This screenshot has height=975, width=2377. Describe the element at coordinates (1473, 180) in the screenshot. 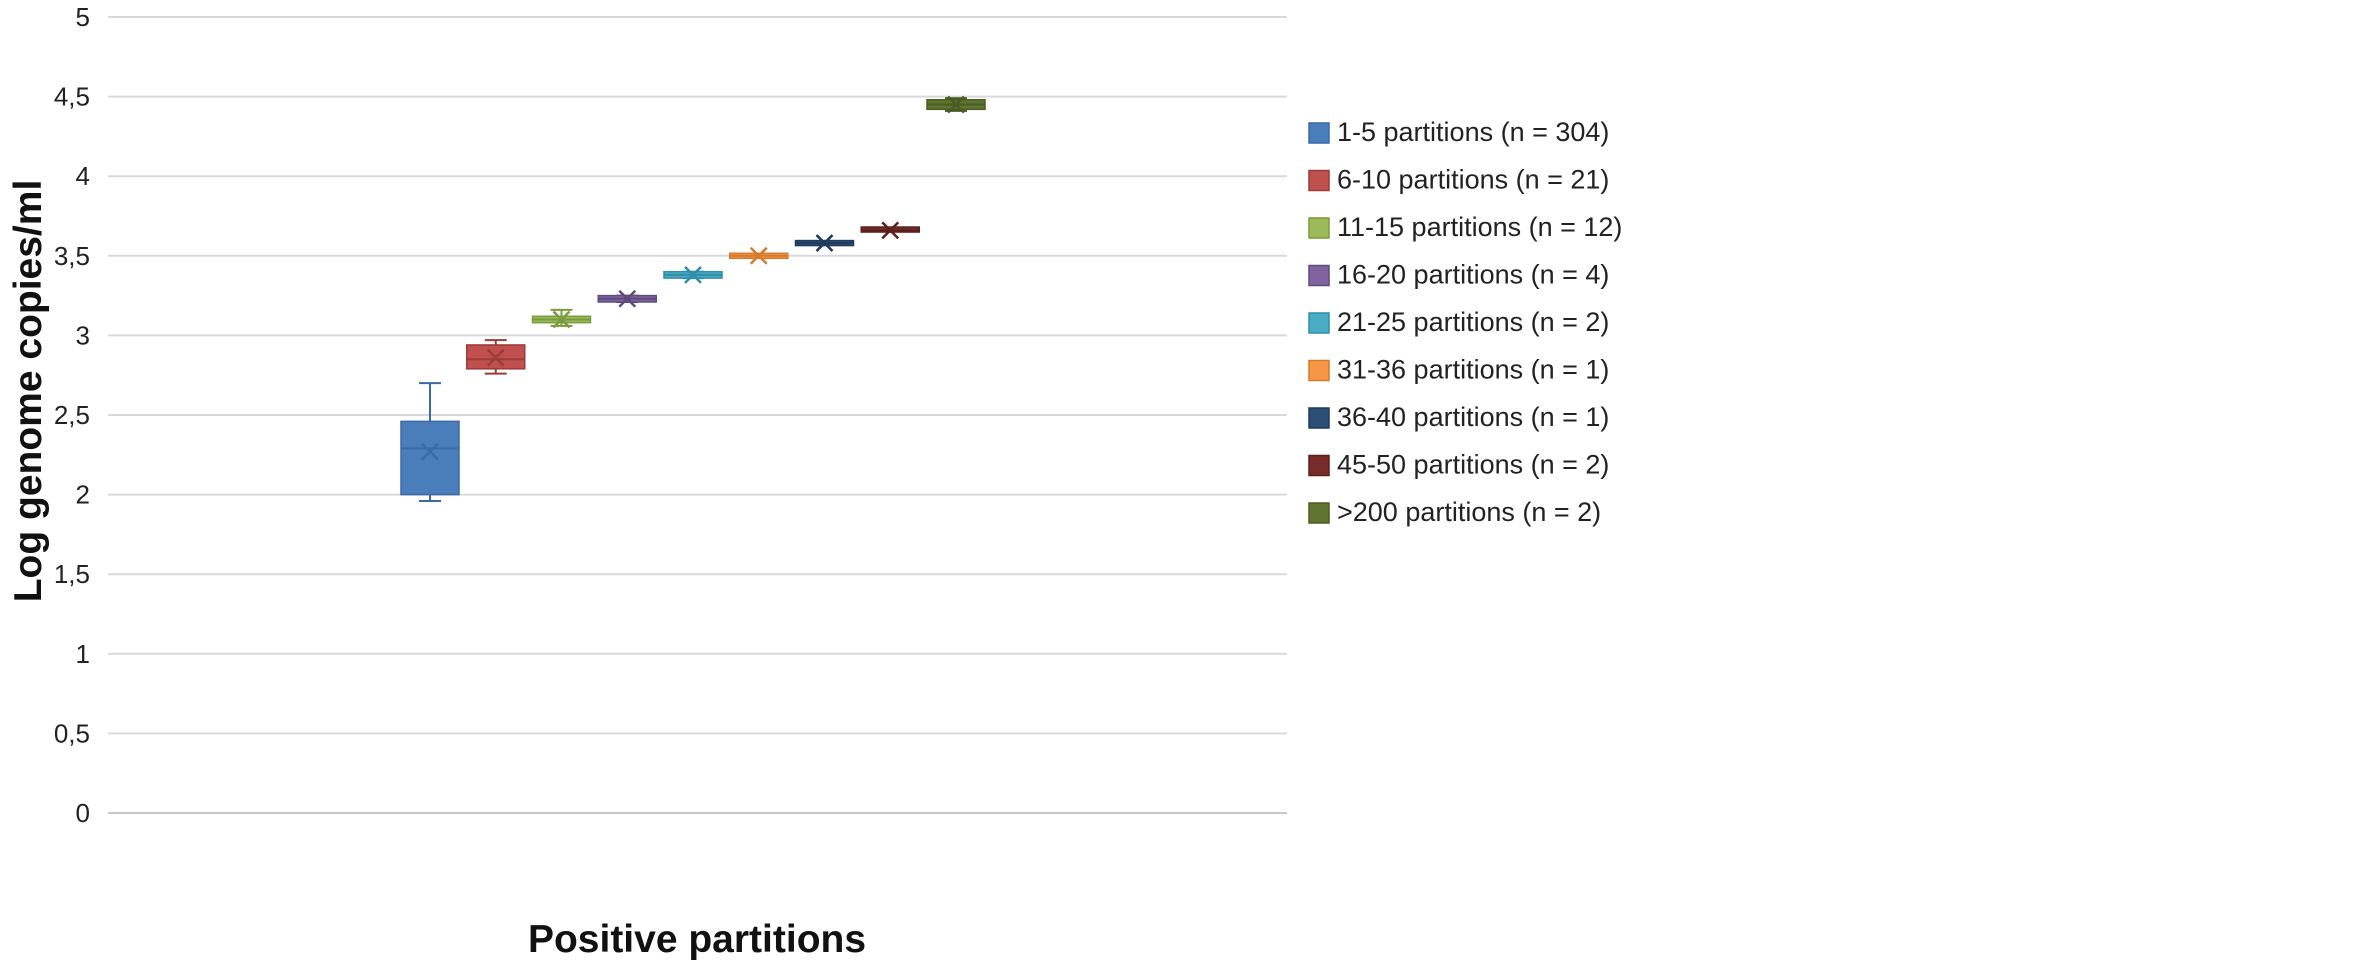

I see `legend-label: 6-10 partitions (n = 21)` at that location.